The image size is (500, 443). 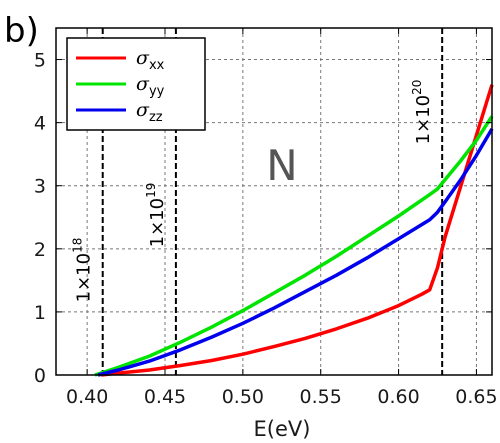 What do you see at coordinates (157, 91) in the screenshot?
I see `legend-subscript: yy` at bounding box center [157, 91].